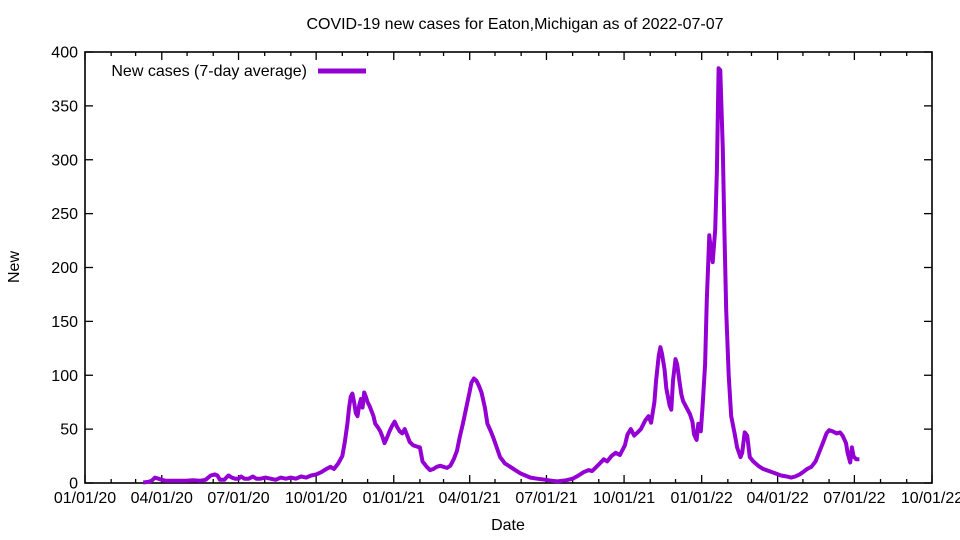 The image size is (960, 540). What do you see at coordinates (702, 498) in the screenshot?
I see `x-tick-label: 01/01/22` at bounding box center [702, 498].